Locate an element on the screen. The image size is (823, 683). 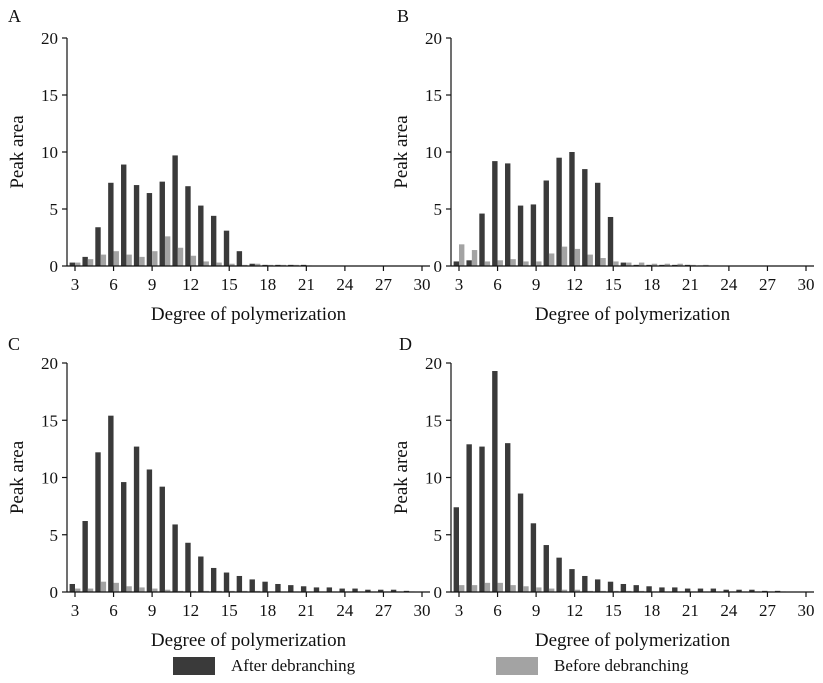
panel-label: D is located at coordinates (405, 344).